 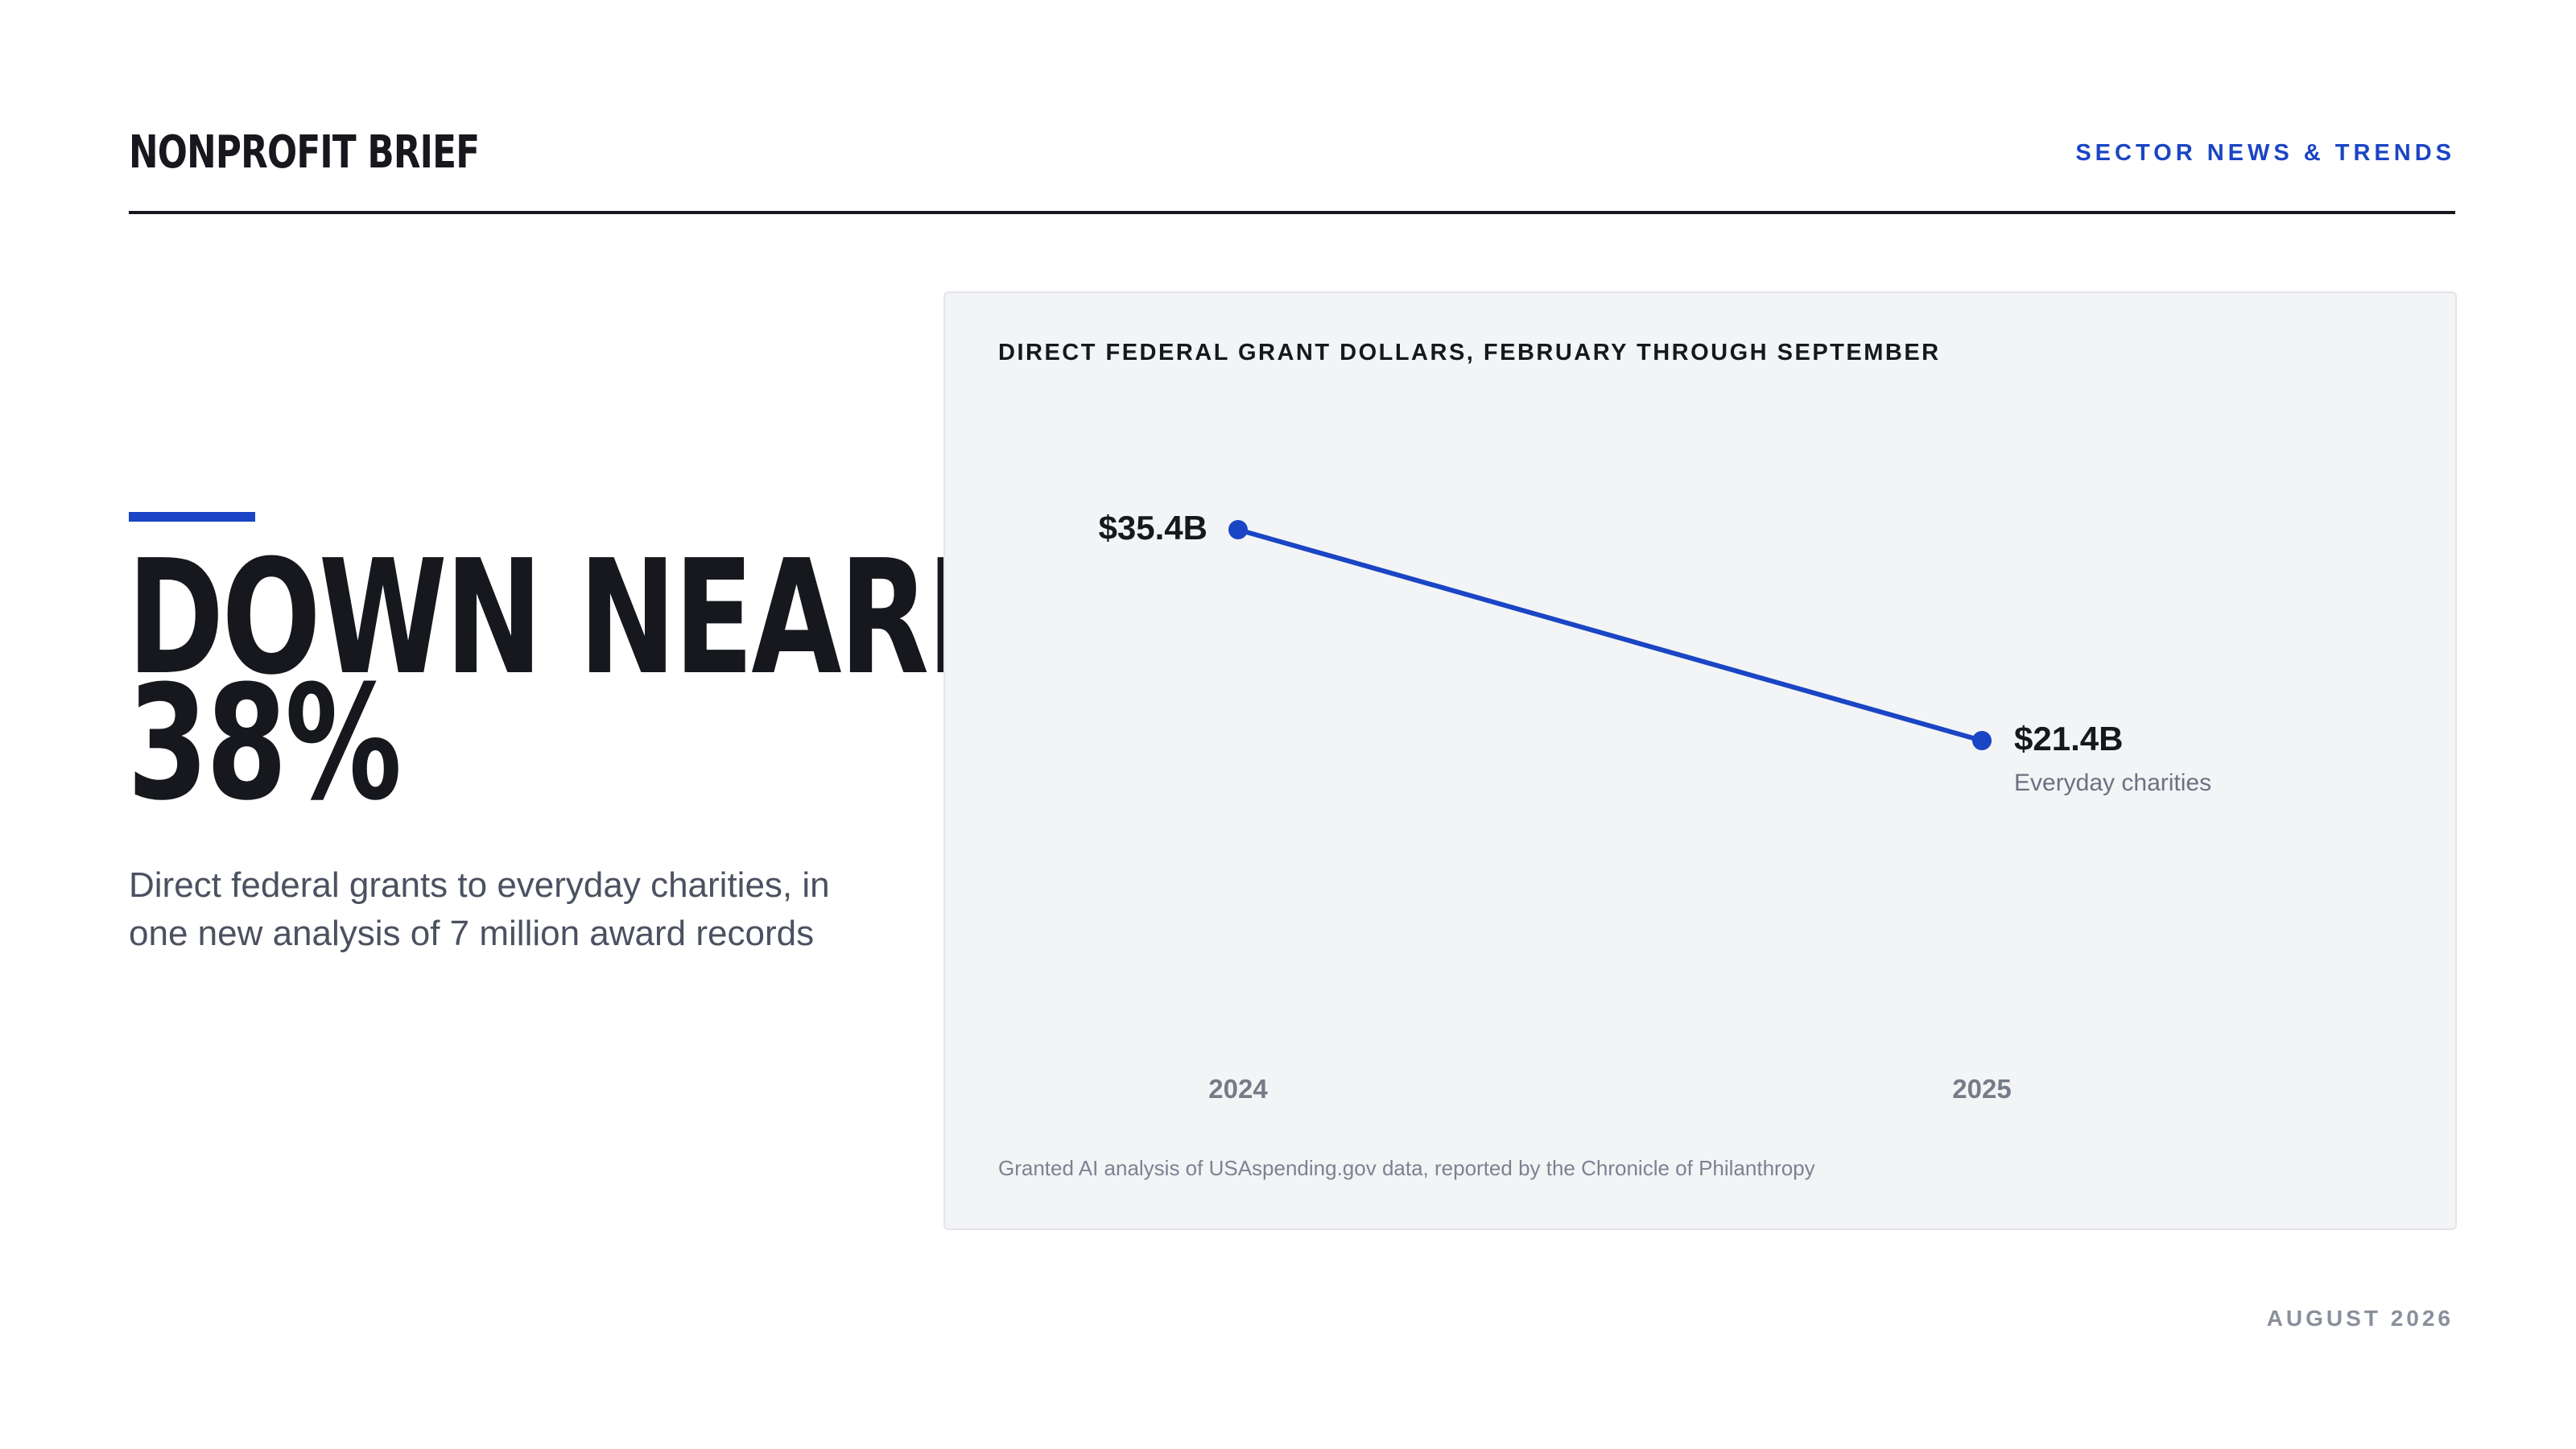 I want to click on accent-bar, so click(x=192, y=517).